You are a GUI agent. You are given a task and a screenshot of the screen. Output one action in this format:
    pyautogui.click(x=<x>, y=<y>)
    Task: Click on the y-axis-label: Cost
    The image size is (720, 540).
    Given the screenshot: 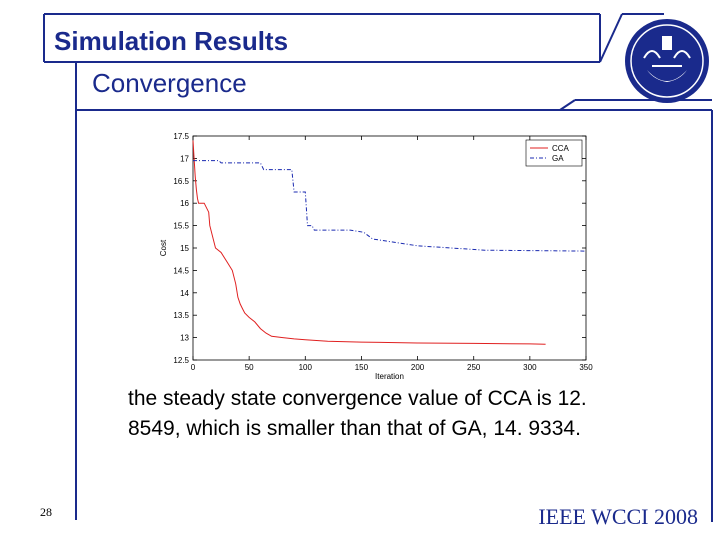 What is the action you would take?
    pyautogui.click(x=163, y=247)
    